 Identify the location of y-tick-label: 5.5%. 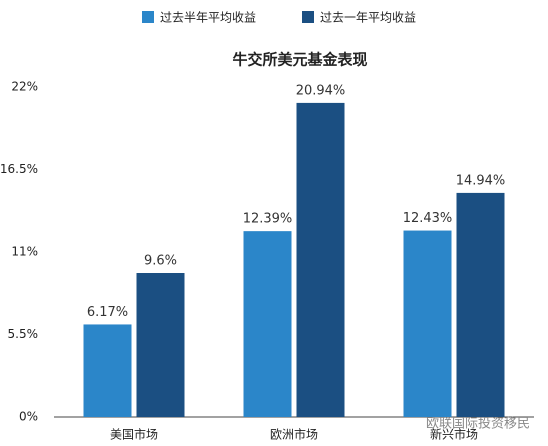
(23, 334).